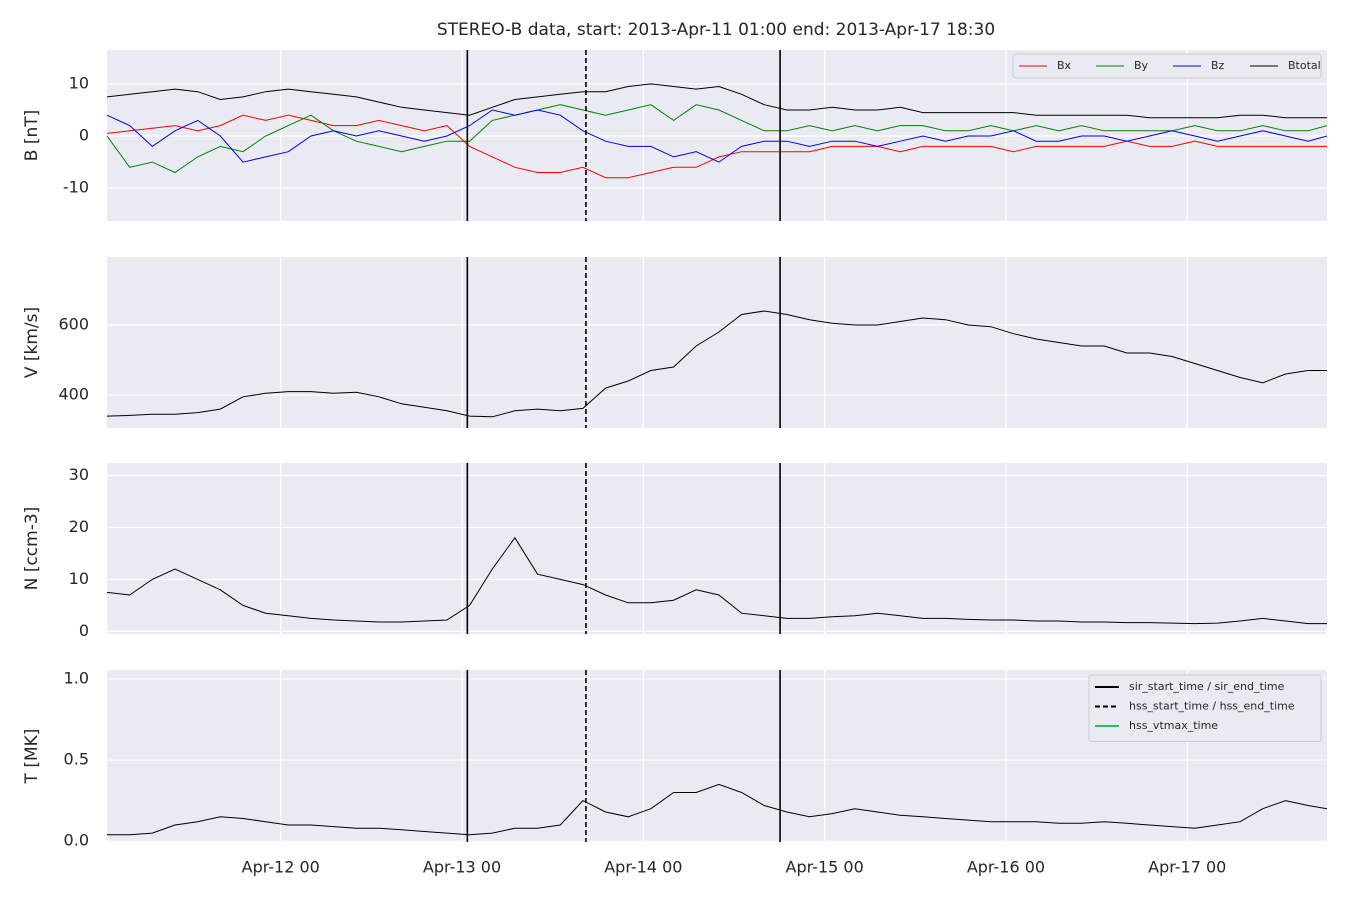 The image size is (1350, 900). I want to click on y-axis-label: V [km/s], so click(32, 342).